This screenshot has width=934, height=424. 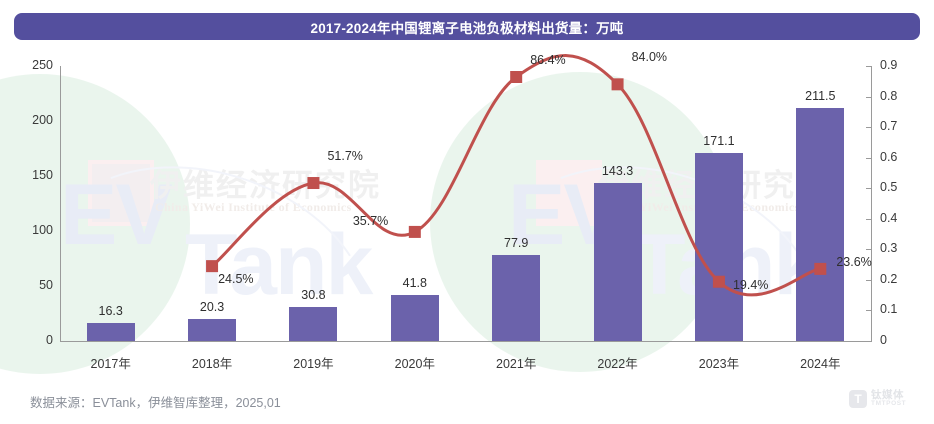 I want to click on right-axis-tick-label: 0.5, so click(x=889, y=187).